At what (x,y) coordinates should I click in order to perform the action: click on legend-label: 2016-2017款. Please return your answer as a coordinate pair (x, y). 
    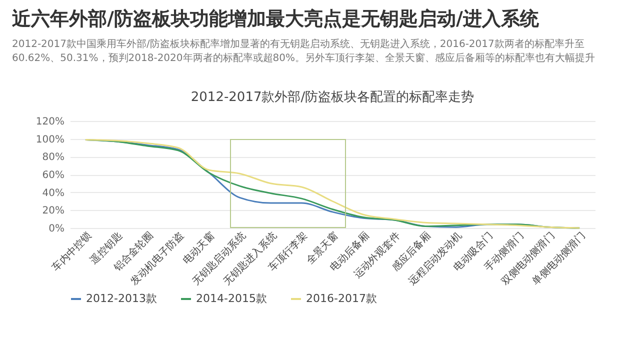
    Looking at the image, I should click on (341, 298).